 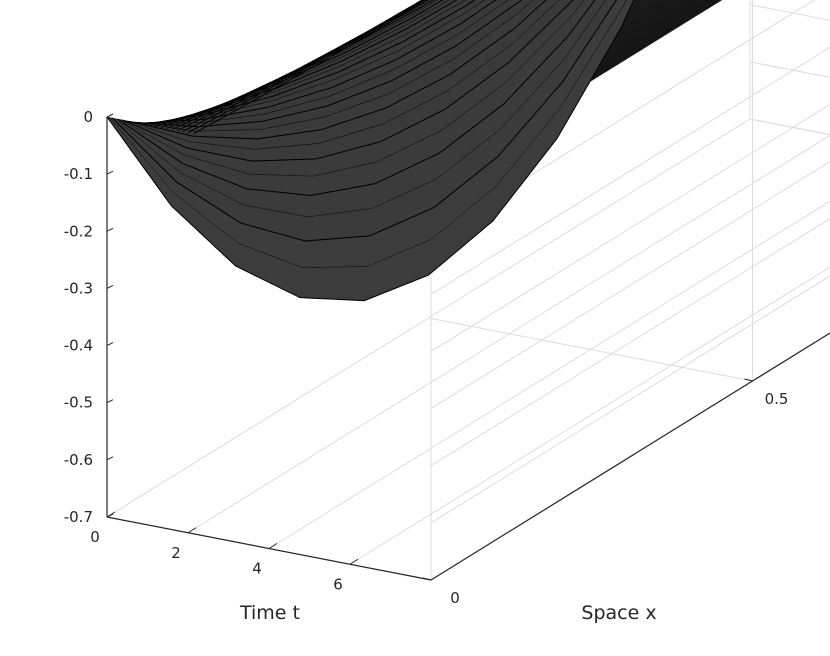 I want to click on z-tick-label: 0, so click(x=88, y=117).